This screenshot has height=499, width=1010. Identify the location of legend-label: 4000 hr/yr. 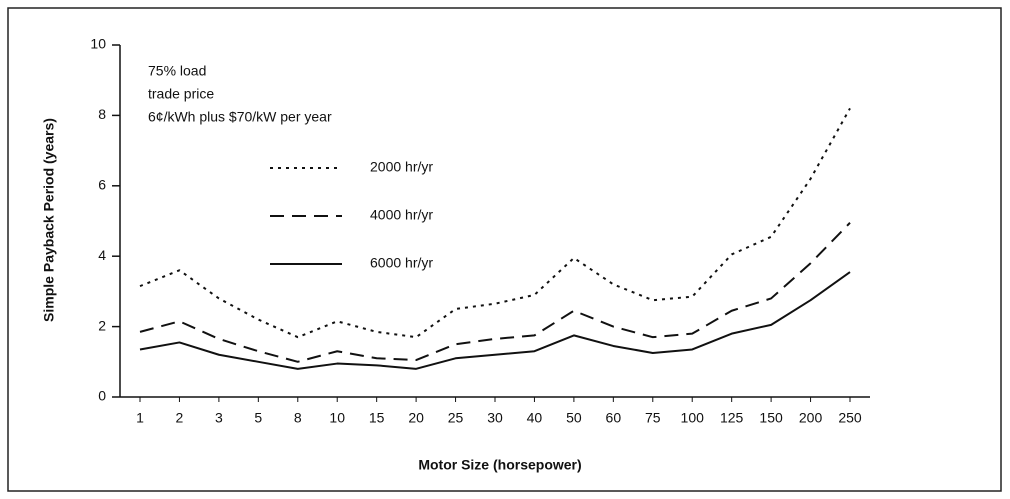
(401, 215).